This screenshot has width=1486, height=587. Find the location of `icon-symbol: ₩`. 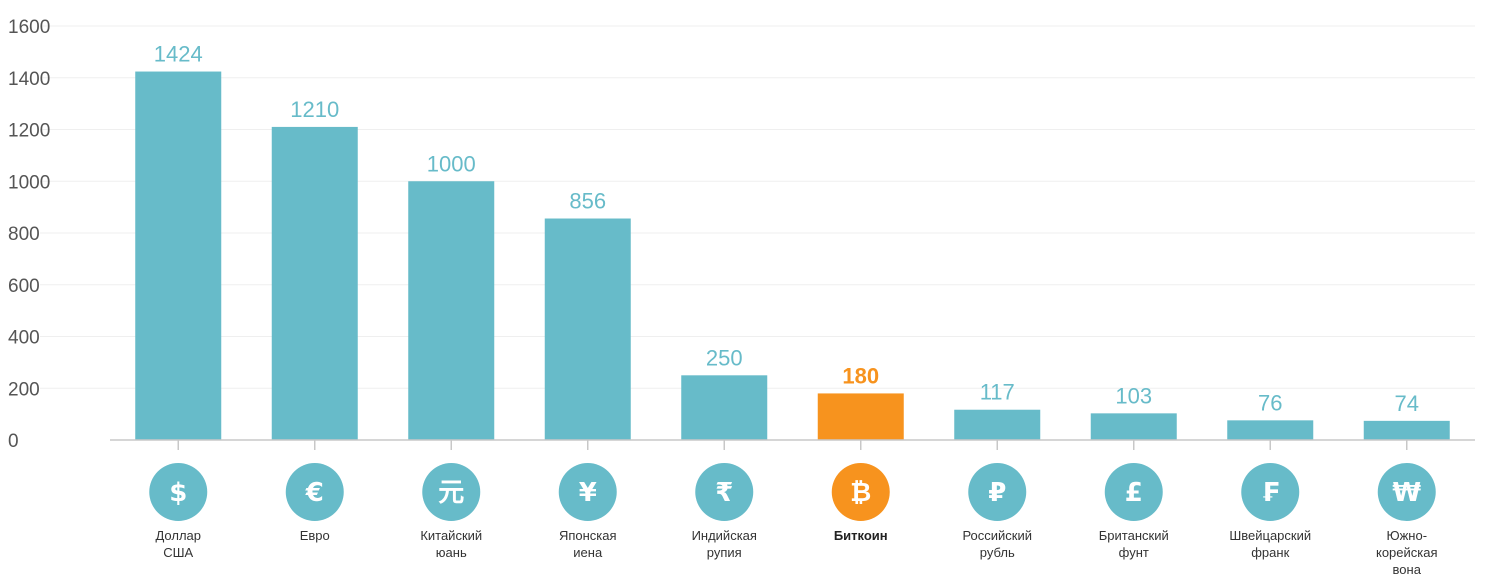

icon-symbol: ₩ is located at coordinates (1406, 493).